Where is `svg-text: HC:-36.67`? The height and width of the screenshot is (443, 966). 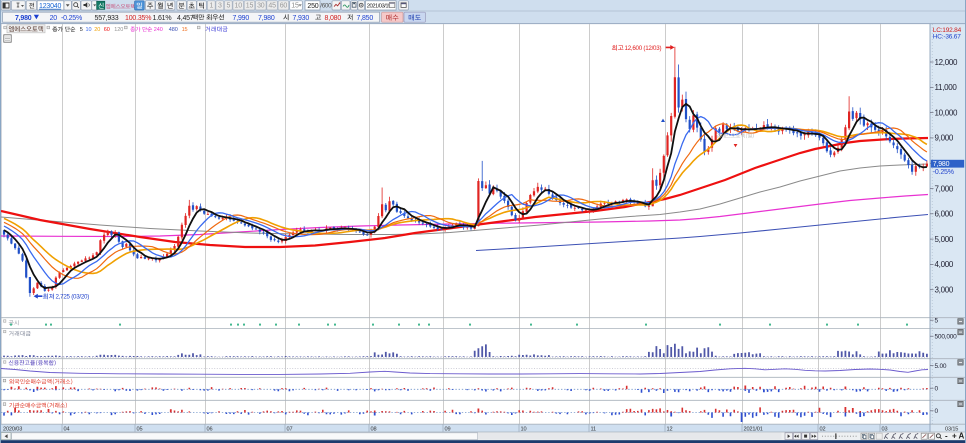 svg-text: HC:-36.67 is located at coordinates (947, 37).